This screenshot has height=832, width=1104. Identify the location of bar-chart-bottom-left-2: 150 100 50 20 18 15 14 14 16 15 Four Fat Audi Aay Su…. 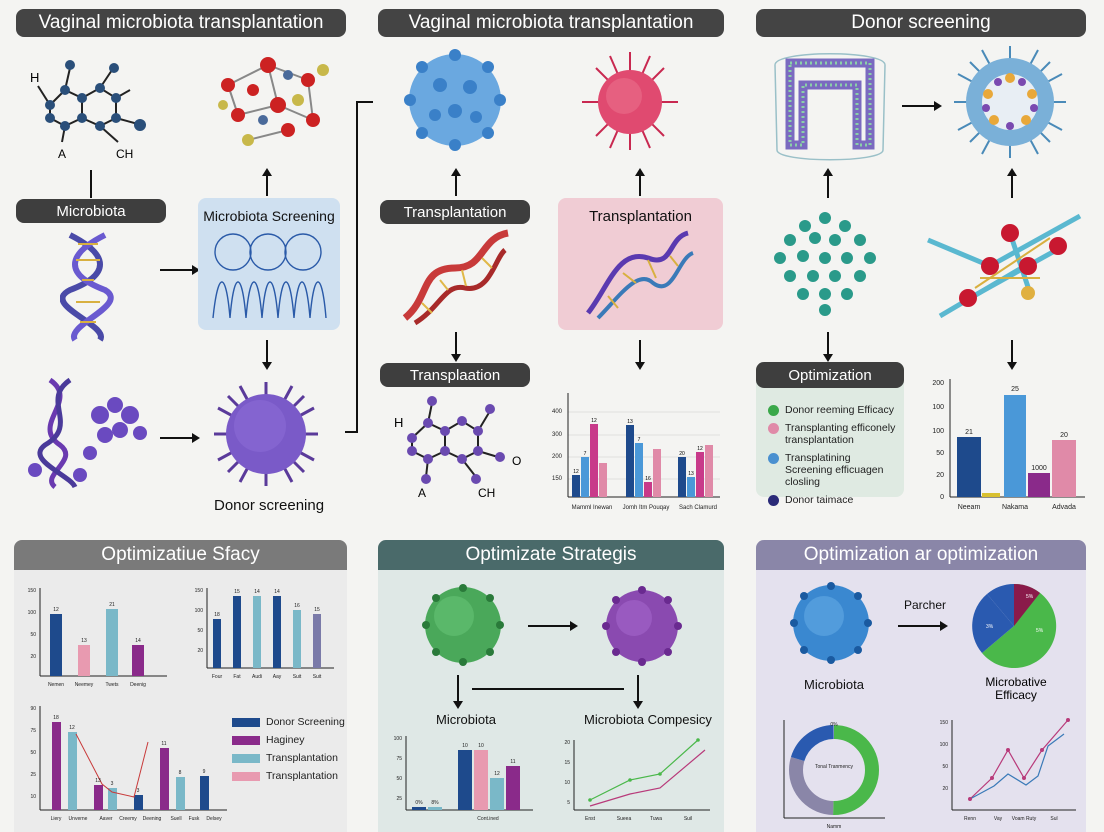
(264, 634).